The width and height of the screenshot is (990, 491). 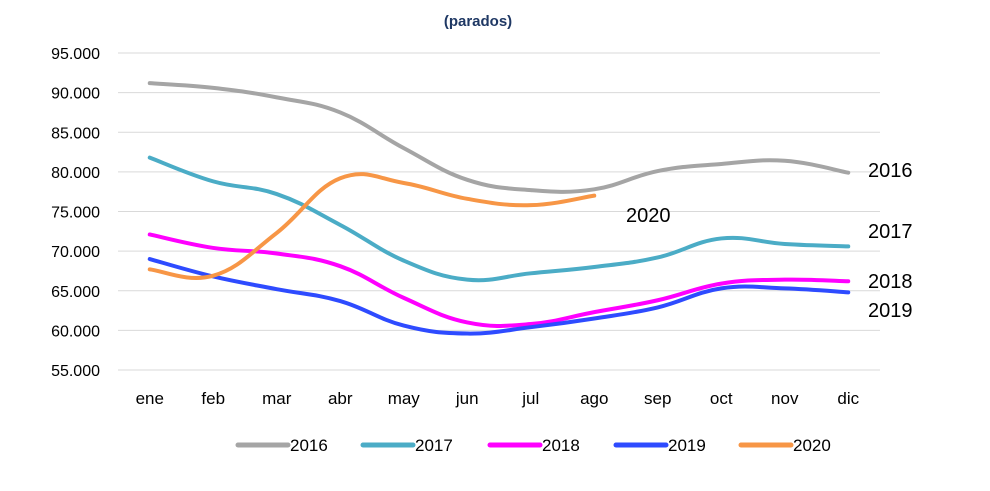 What do you see at coordinates (213, 398) in the screenshot?
I see `x-tick-label: feb` at bounding box center [213, 398].